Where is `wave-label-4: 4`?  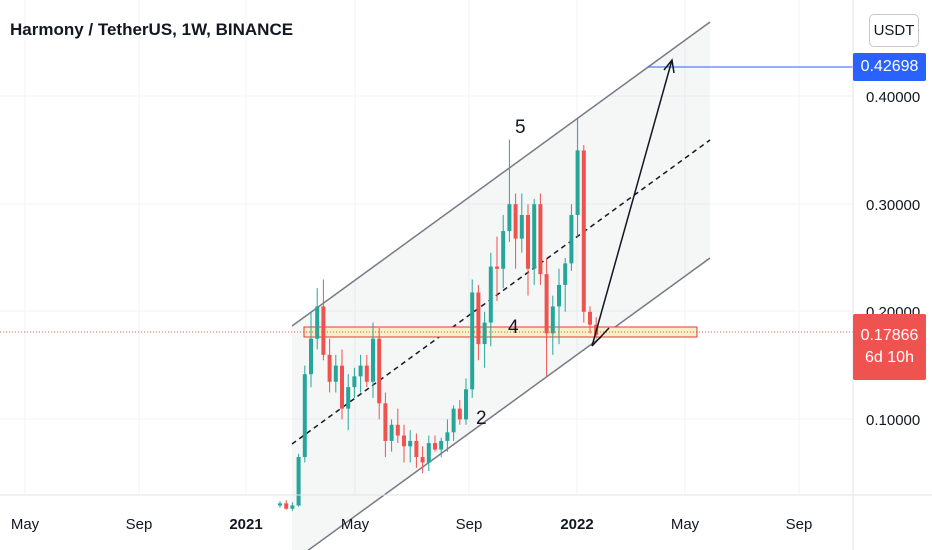 wave-label-4: 4 is located at coordinates (513, 327).